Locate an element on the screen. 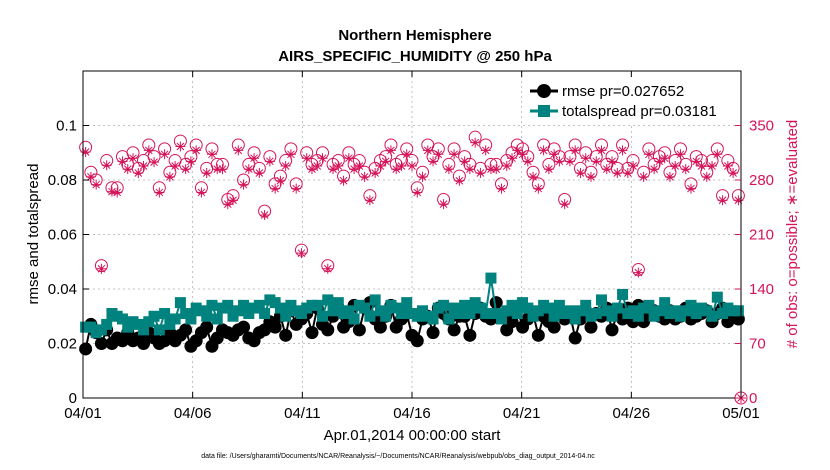 Image resolution: width=830 pixels, height=470 pixels. y-right-tick-label: 140 is located at coordinates (761, 289).